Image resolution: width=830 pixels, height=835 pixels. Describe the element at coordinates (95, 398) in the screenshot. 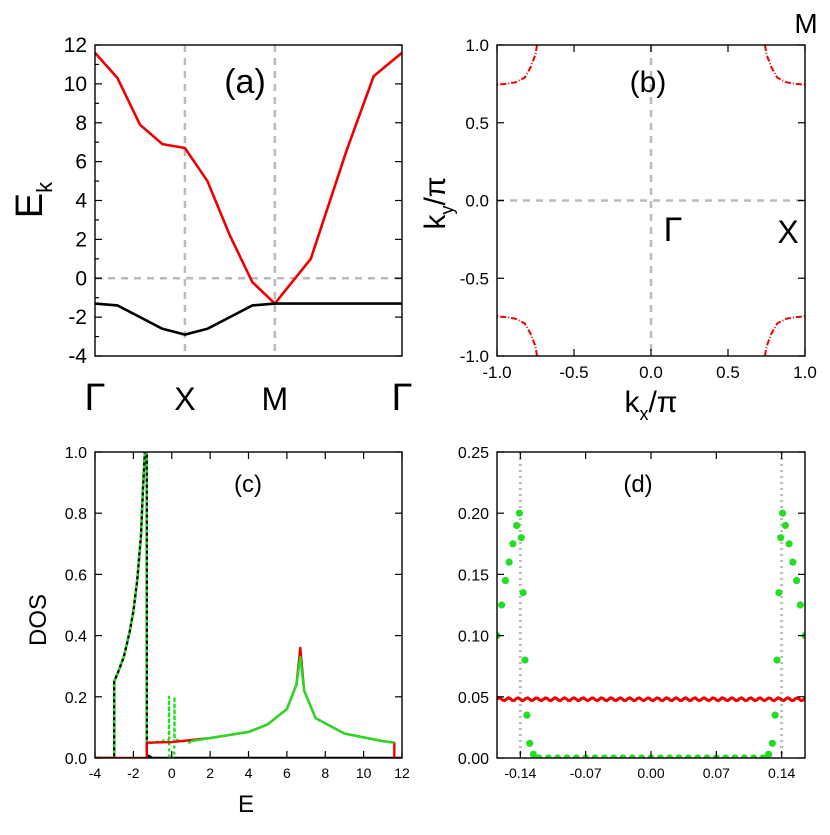

I see `x-symmetry-label: Γ` at that location.